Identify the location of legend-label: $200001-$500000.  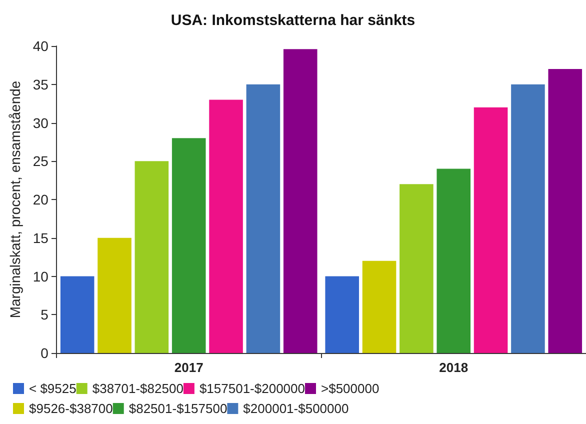
(296, 408).